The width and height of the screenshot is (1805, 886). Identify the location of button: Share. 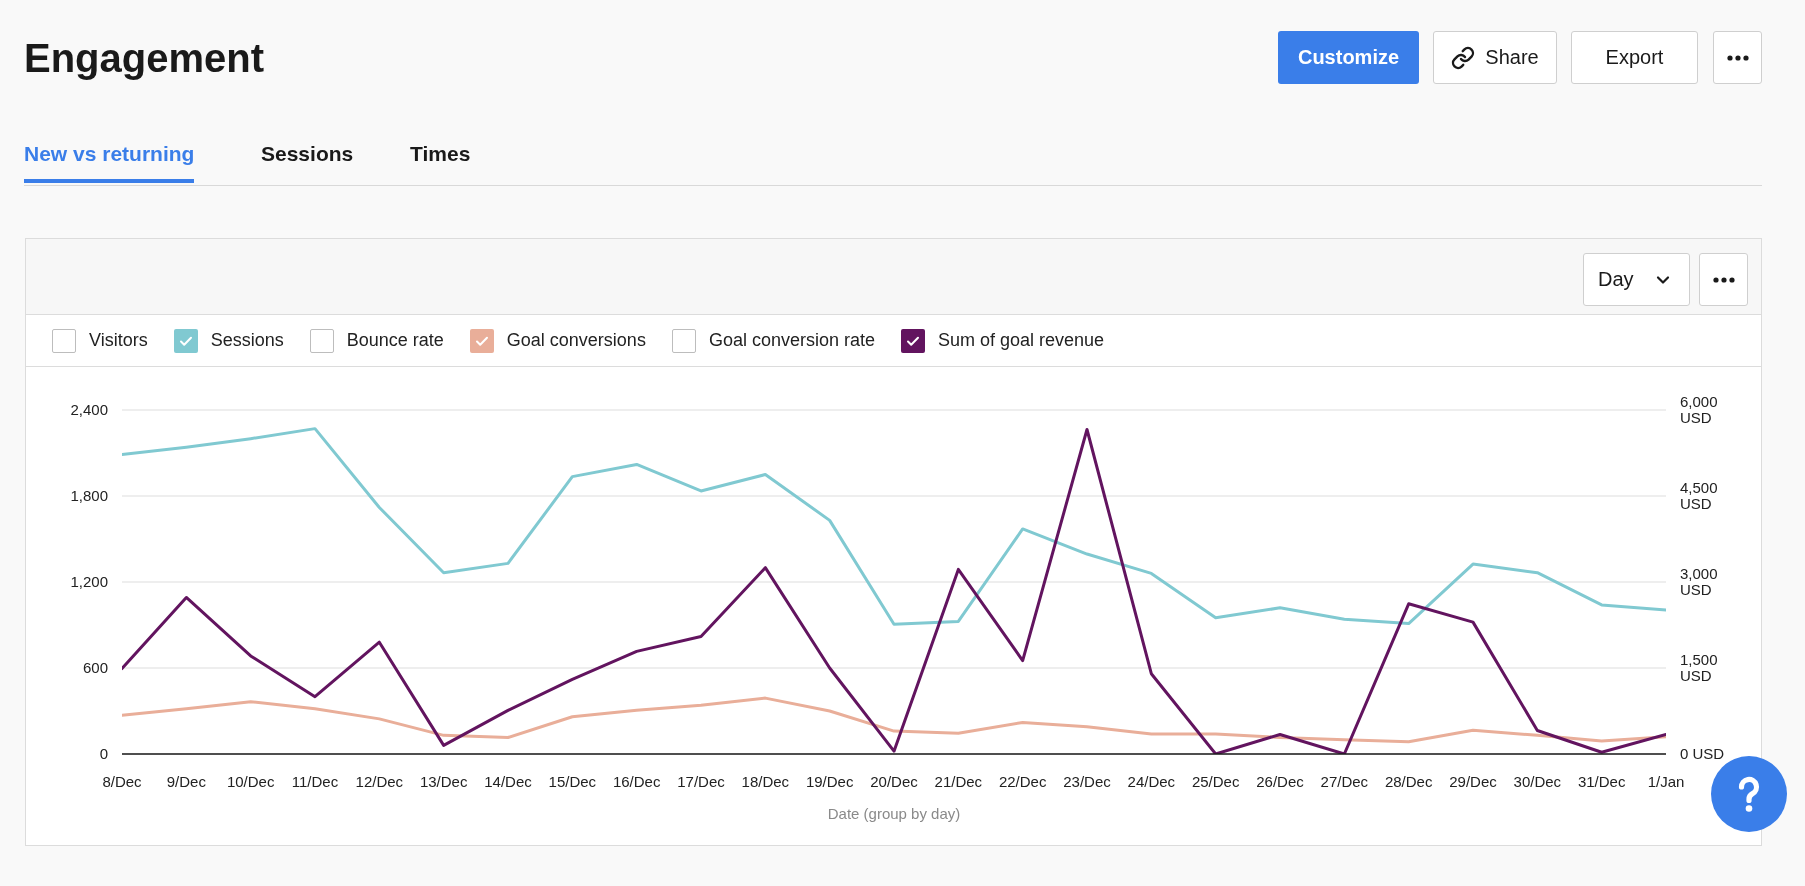
(1495, 57).